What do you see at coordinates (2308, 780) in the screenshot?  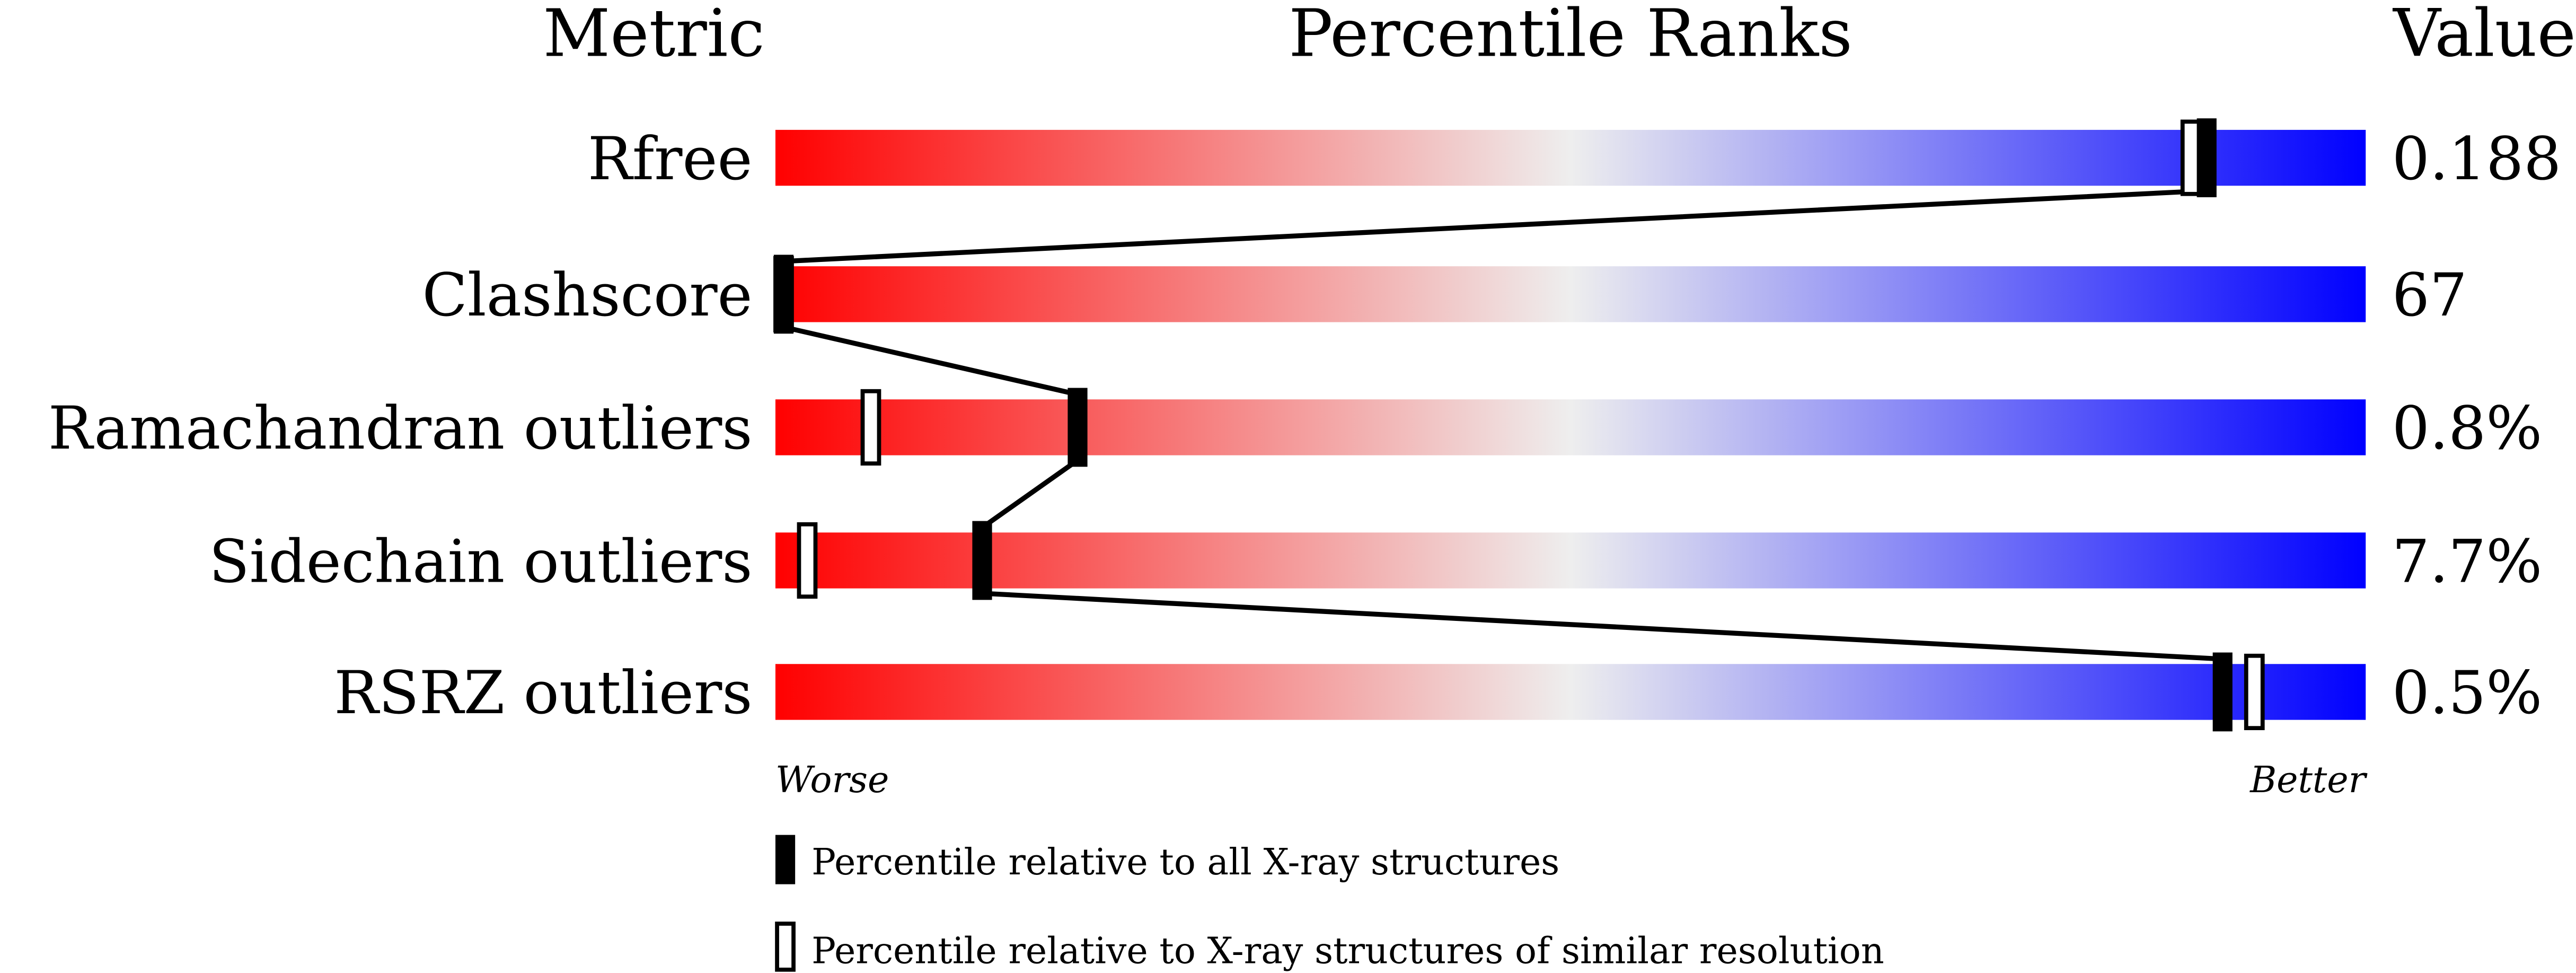 I see `better-label: Better` at bounding box center [2308, 780].